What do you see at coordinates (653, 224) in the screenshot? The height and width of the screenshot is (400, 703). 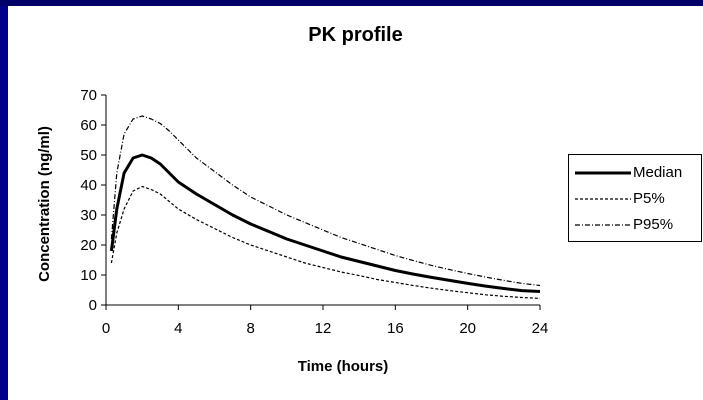 I see `legend-label-p95: P95%` at bounding box center [653, 224].